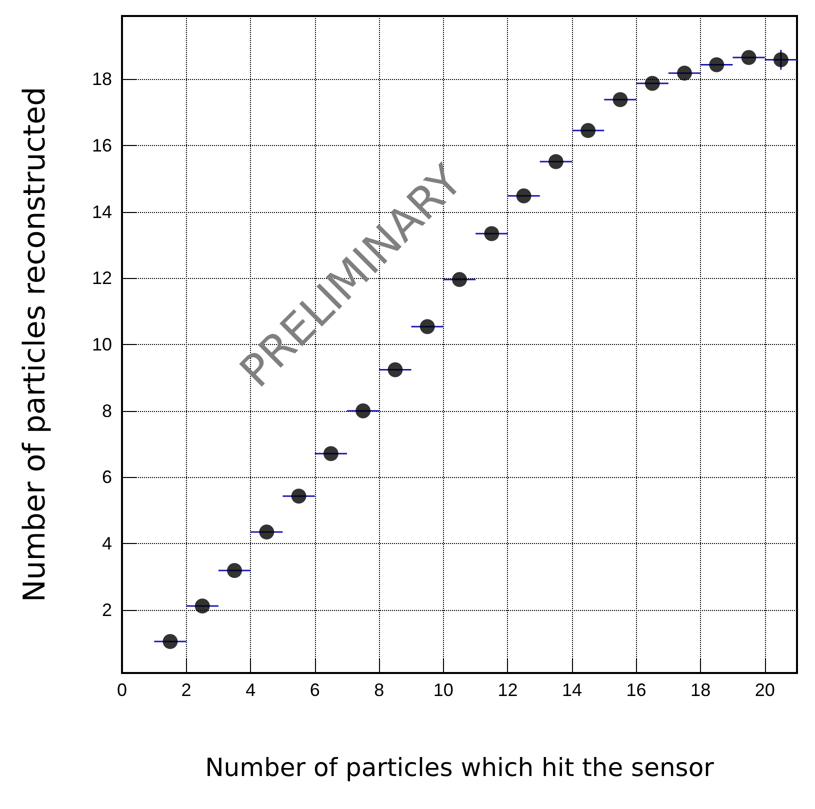 This screenshot has height=809, width=815. Describe the element at coordinates (443, 690) in the screenshot. I see `x-tick-label: 10` at that location.